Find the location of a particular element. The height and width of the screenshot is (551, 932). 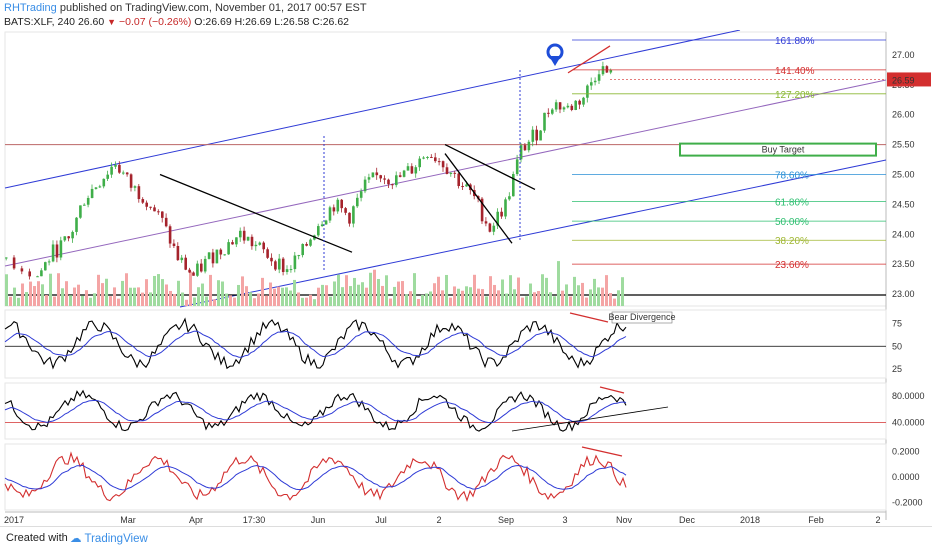

down-arrow-icon: ▼ is located at coordinates (112, 22).